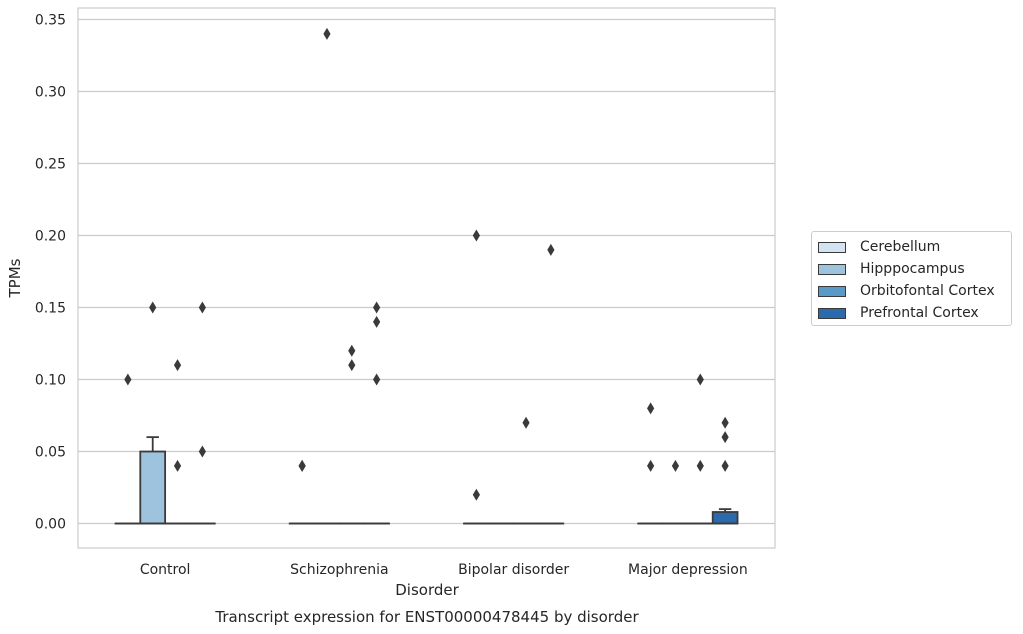 This screenshot has height=634, width=1023. I want to click on legend-label: Orbitofontal Cortex, so click(927, 291).